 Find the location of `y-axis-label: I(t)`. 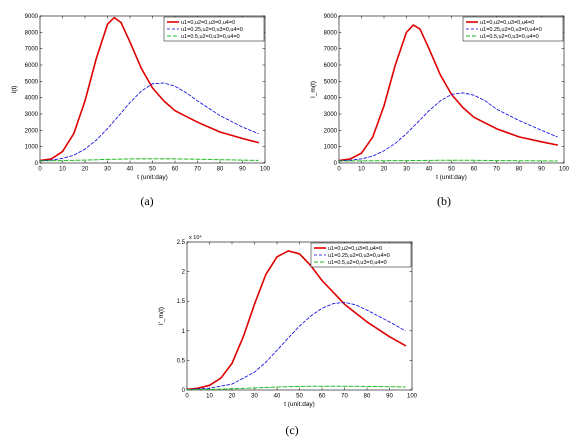

y-axis-label: I(t) is located at coordinates (14, 90).